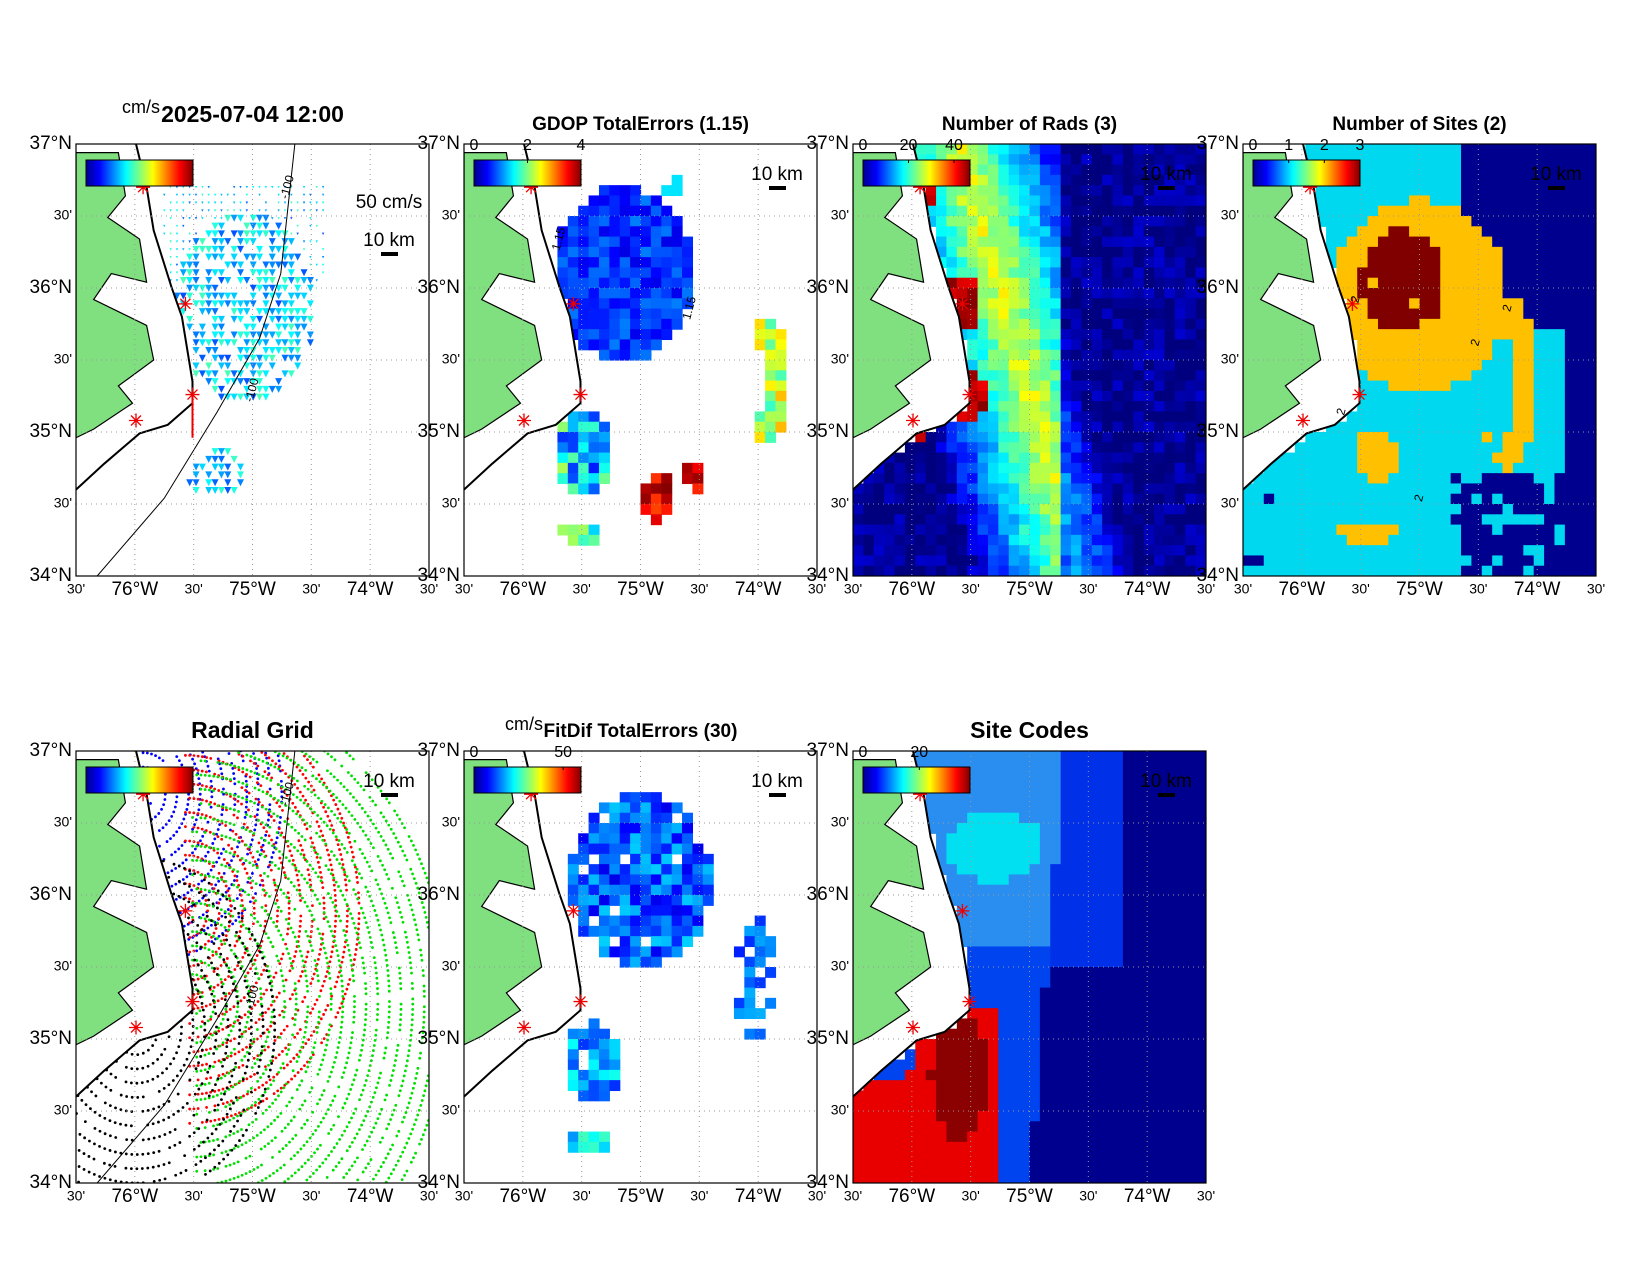 The width and height of the screenshot is (1650, 1275). Describe the element at coordinates (954, 145) in the screenshot. I see `colorbar-tick-label: 40` at that location.